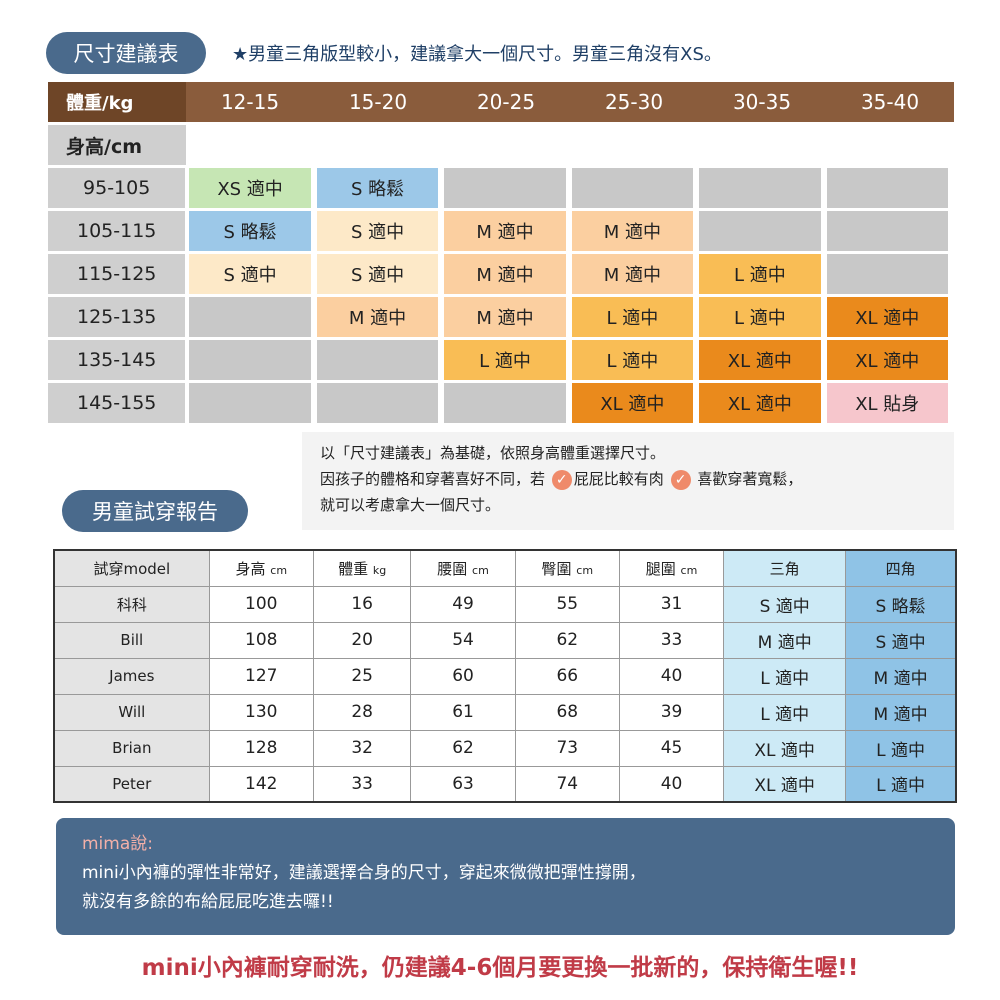  I want to click on table-cell: 108, so click(261, 640).